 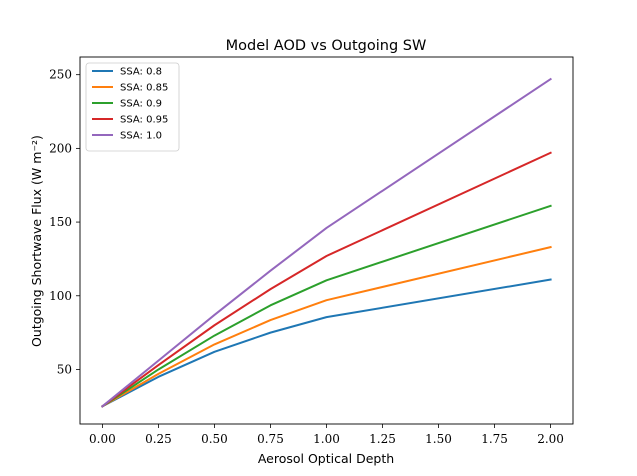 I want to click on chart-title: Model AOD vs Outgoing SW, so click(x=326, y=46).